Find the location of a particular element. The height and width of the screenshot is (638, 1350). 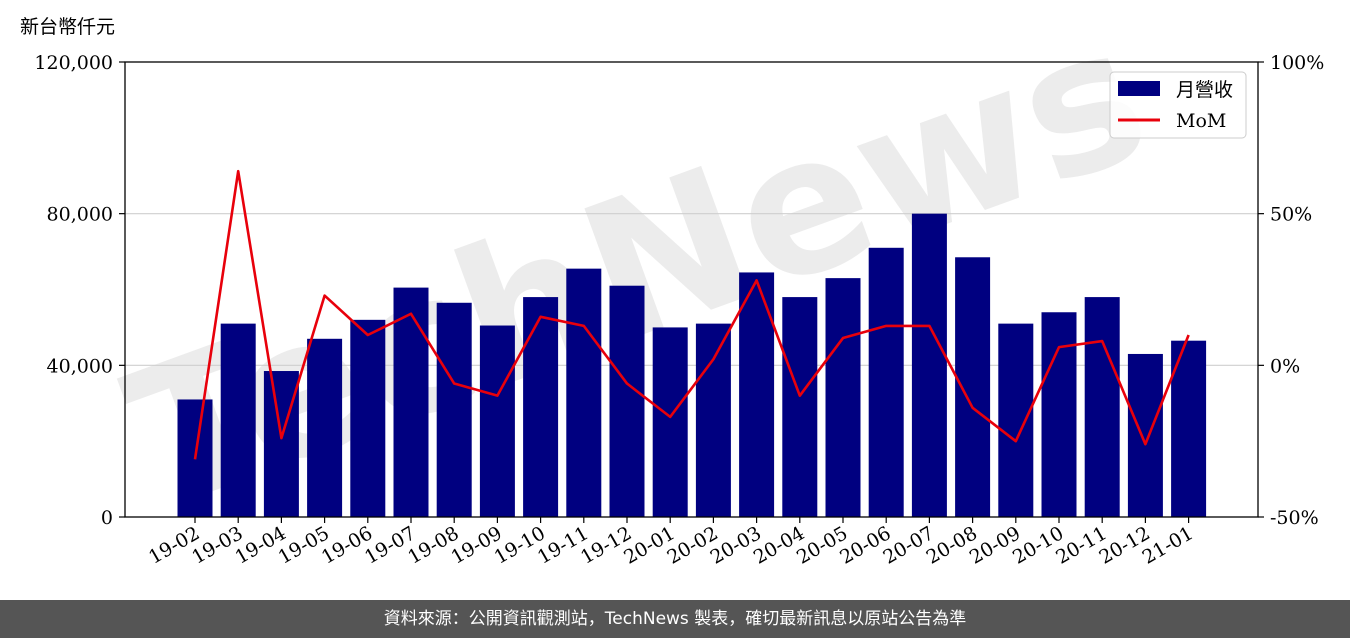

legend-swatch-bar is located at coordinates (1139, 88).